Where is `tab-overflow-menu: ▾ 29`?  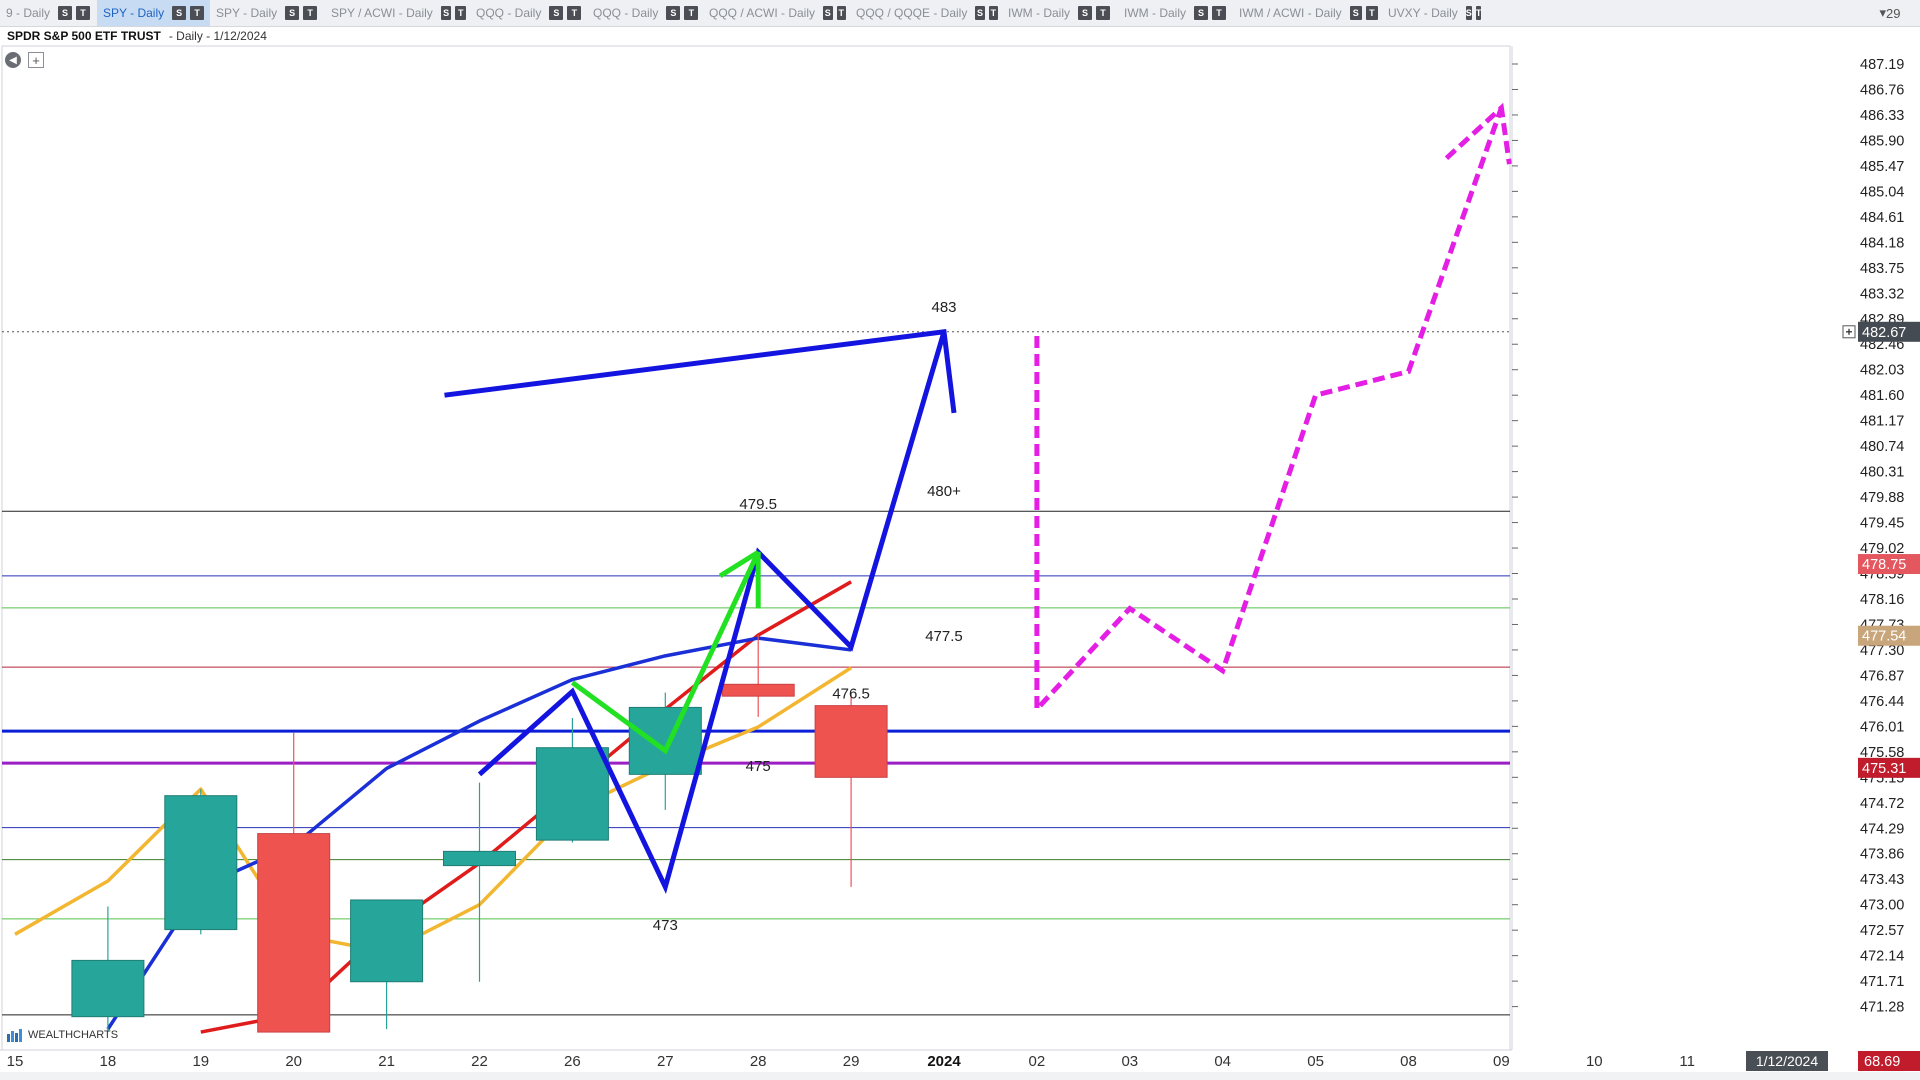 tab-overflow-menu: ▾ 29 is located at coordinates (1890, 13).